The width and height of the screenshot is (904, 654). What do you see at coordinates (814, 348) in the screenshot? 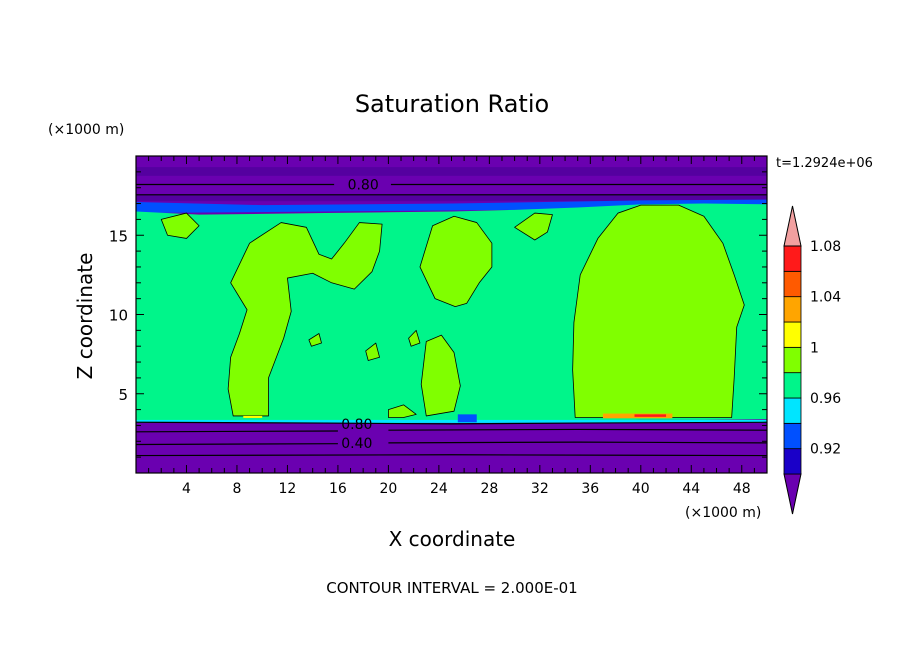
I see `colorbar-tick-label: 1` at bounding box center [814, 348].